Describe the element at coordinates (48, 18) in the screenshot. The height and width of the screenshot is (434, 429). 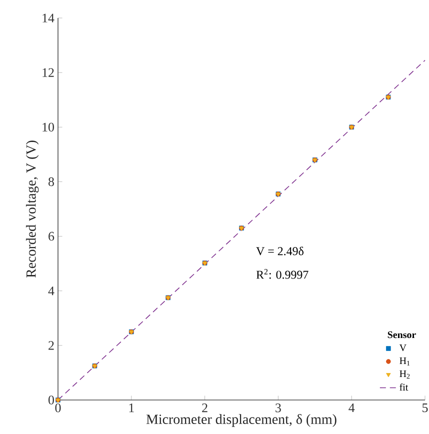
I see `y-tick-label: 14` at that location.